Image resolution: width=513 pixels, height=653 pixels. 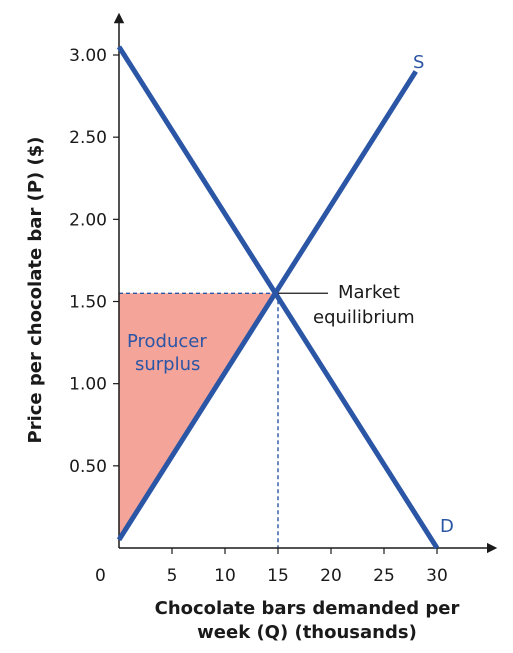 What do you see at coordinates (307, 608) in the screenshot?
I see `x-axis-title-line1: Chocolate bars demanded per` at bounding box center [307, 608].